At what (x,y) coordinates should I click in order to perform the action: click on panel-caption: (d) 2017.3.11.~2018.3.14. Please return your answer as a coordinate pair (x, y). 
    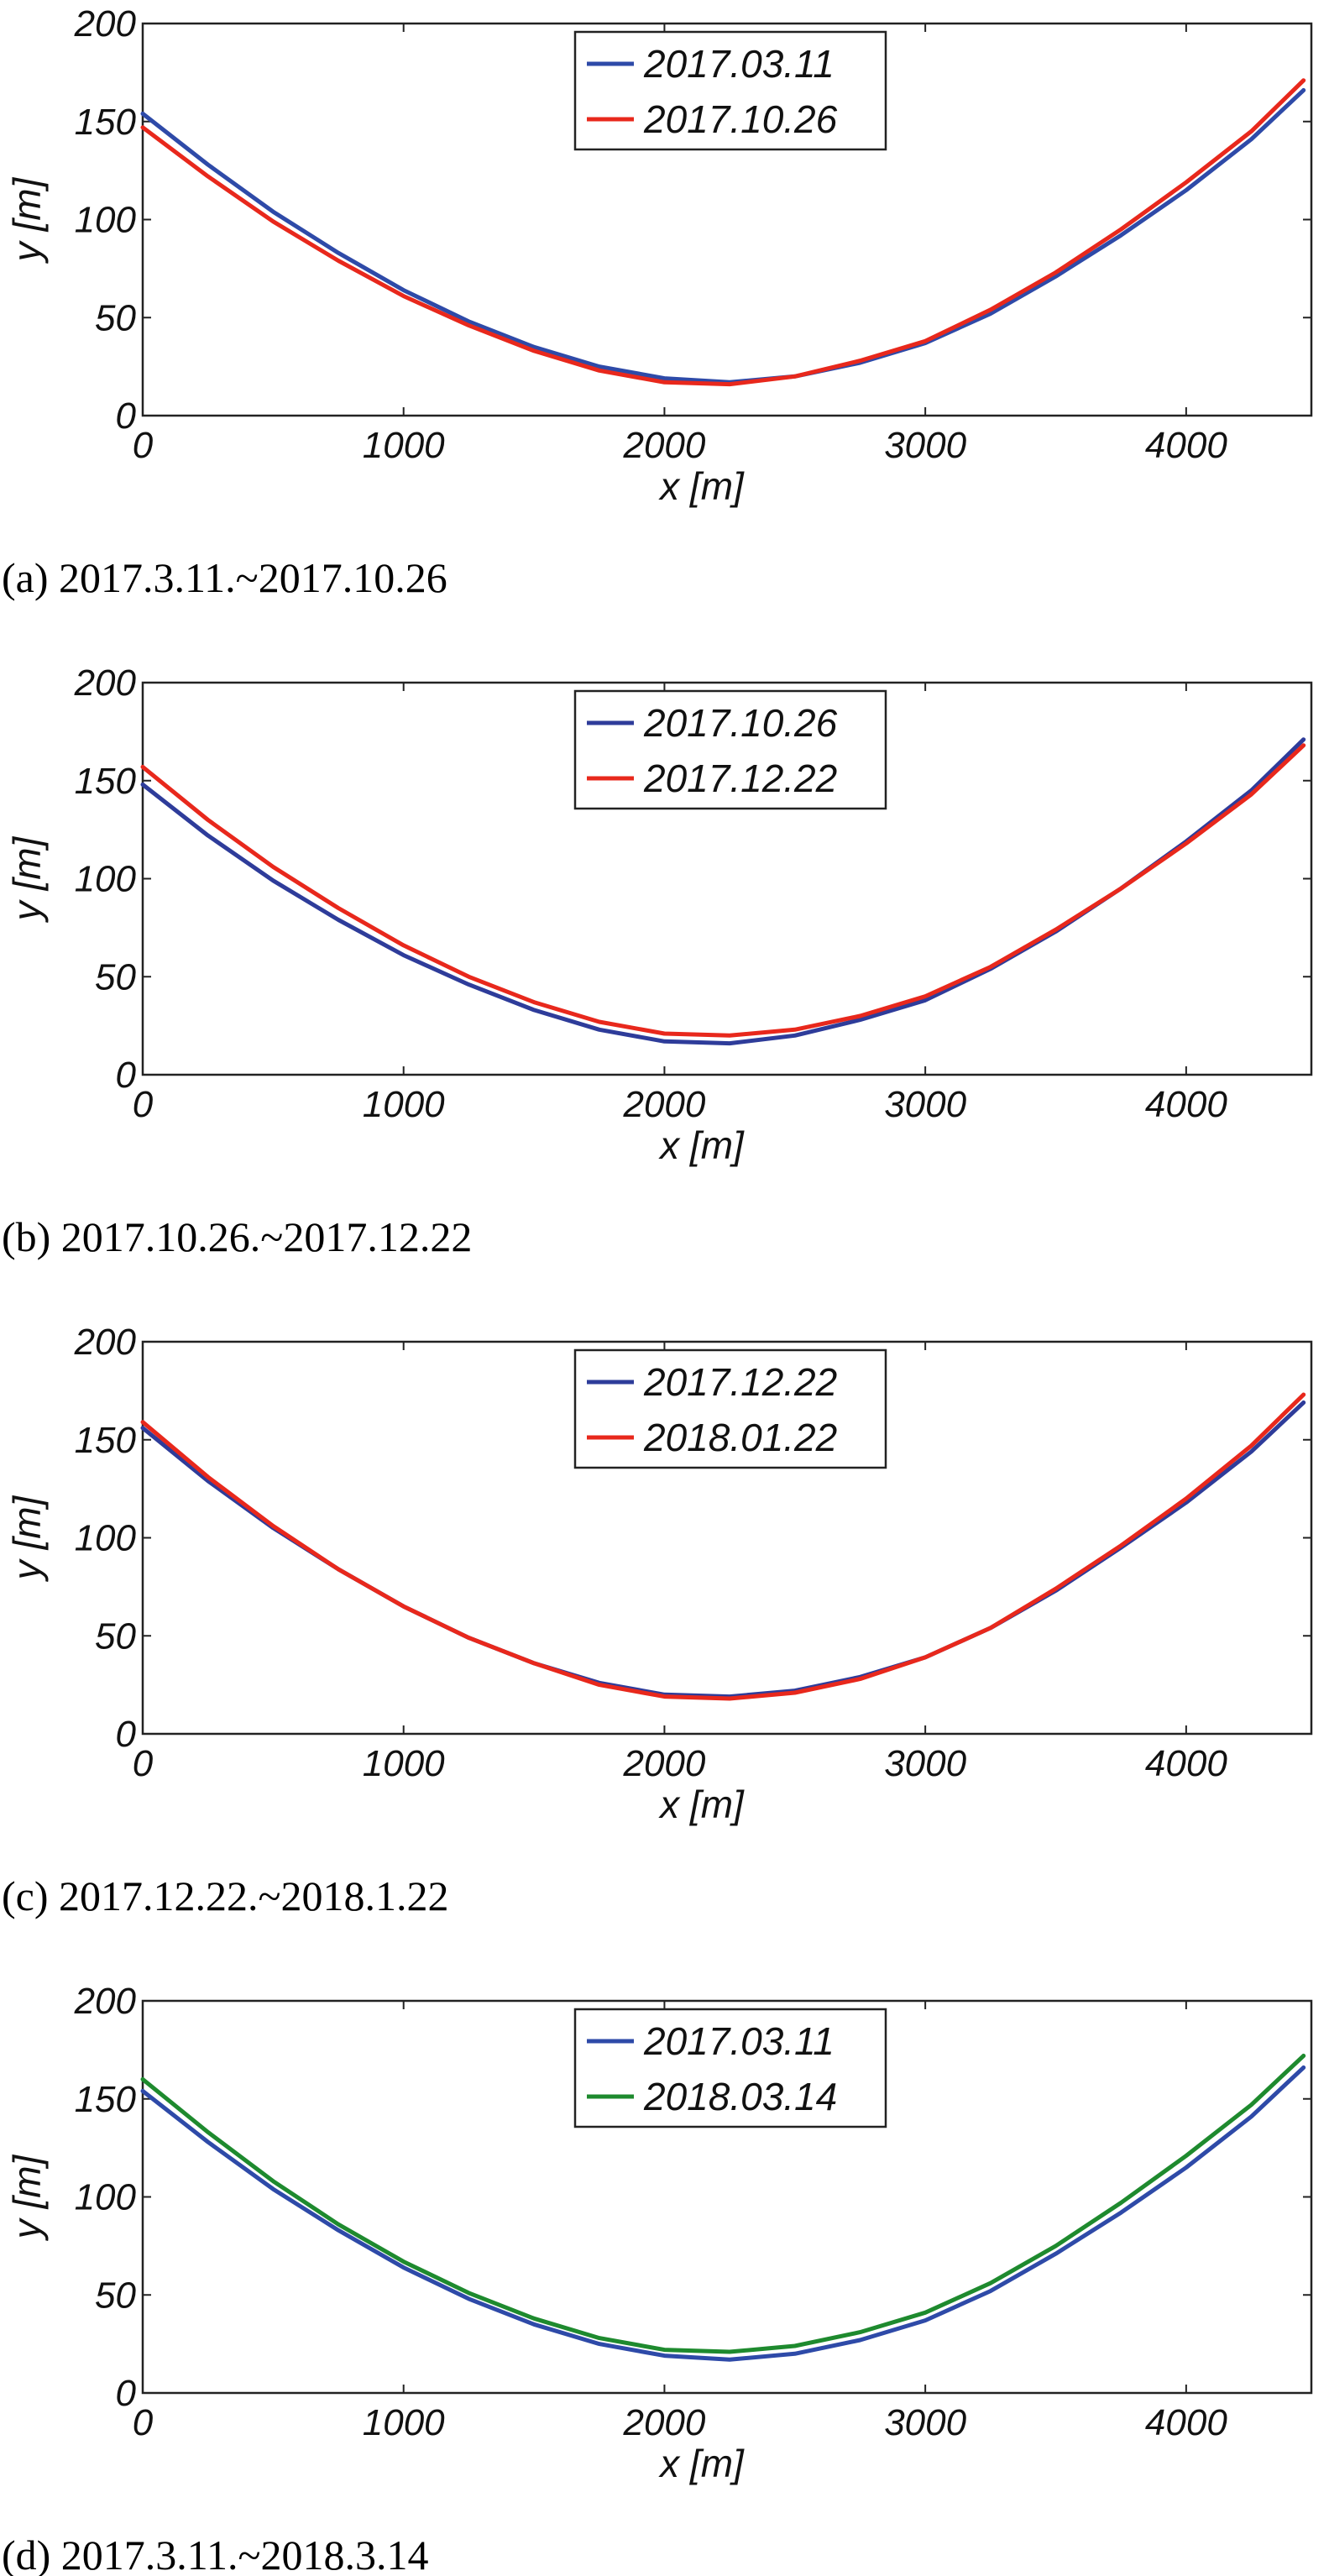
    Looking at the image, I should click on (215, 2553).